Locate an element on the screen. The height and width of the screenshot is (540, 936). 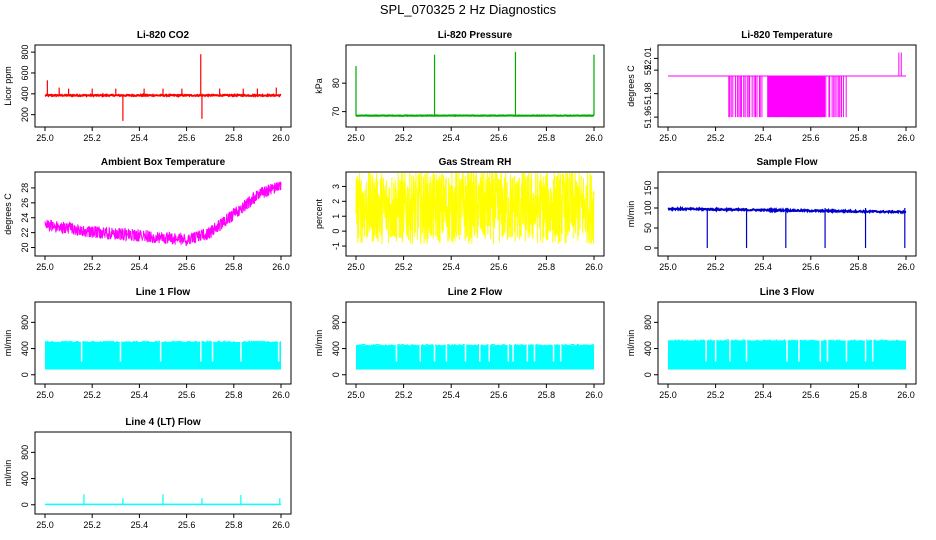
ambient-trace is located at coordinates (163, 214).